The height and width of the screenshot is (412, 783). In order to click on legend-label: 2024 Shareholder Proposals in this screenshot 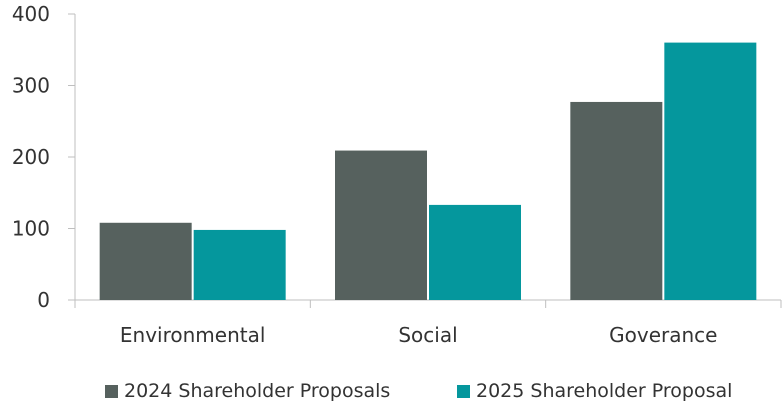, I will do `click(257, 391)`.